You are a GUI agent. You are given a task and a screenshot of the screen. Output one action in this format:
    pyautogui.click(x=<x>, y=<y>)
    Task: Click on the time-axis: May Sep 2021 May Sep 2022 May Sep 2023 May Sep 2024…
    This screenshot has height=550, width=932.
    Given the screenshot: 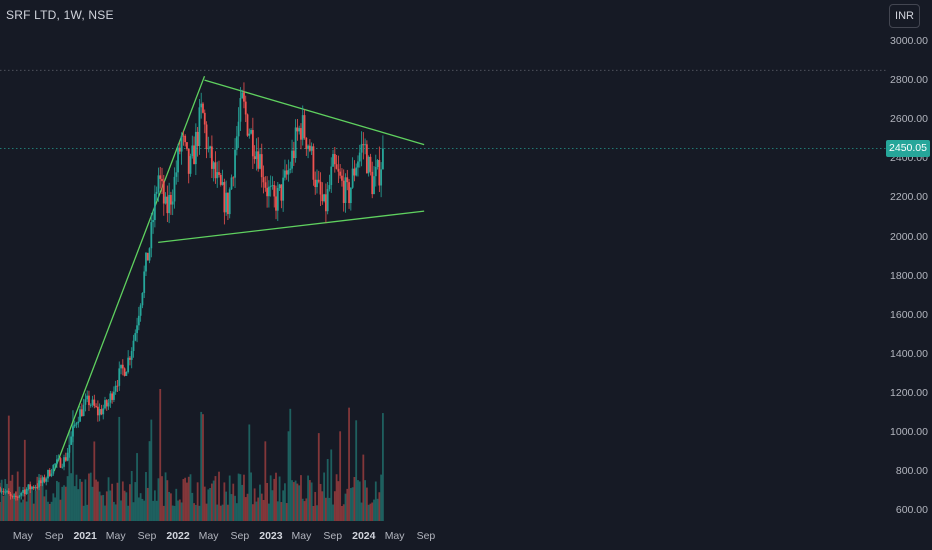 What is the action you would take?
    pyautogui.click(x=443, y=538)
    